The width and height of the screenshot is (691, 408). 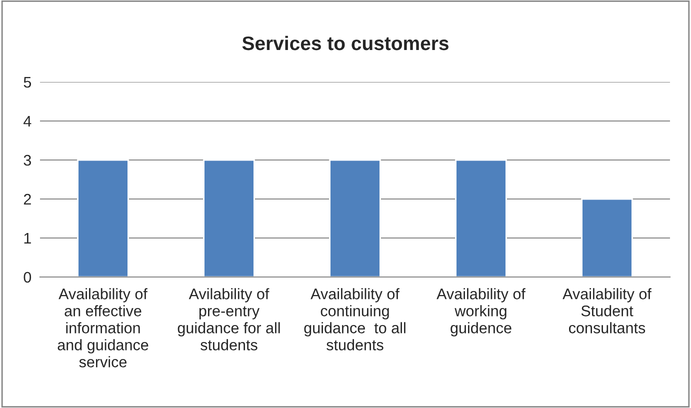 I want to click on y-tick-label: 4, so click(x=28, y=121).